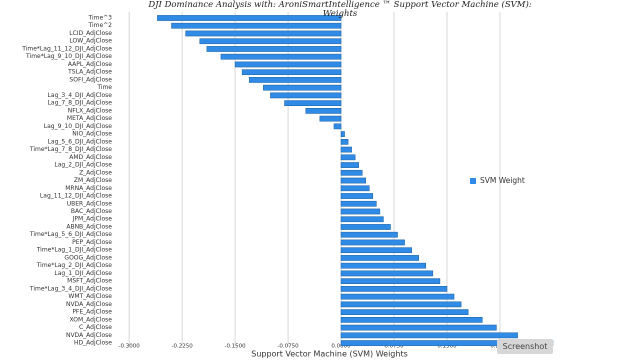  Describe the element at coordinates (78, 126) in the screenshot. I see `y-tick-label: Lag_9_10_DJI_AdjClose` at that location.